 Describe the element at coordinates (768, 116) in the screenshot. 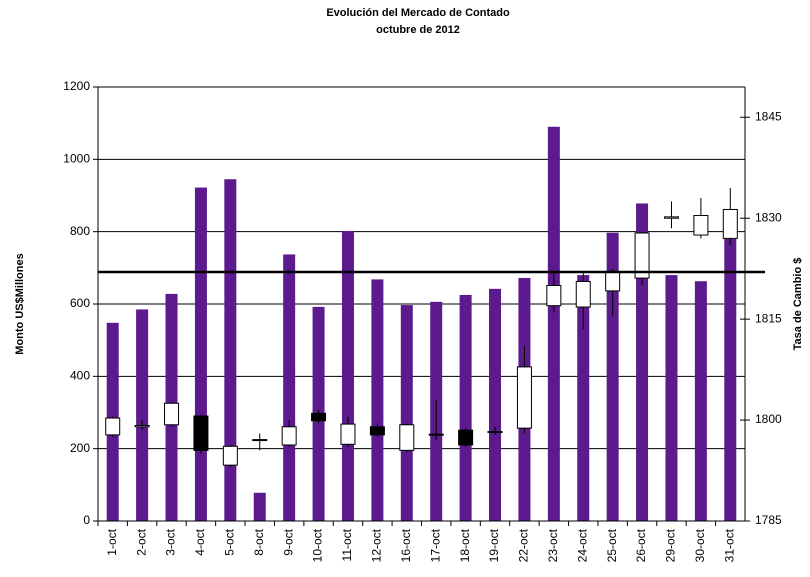

I see `y2-tick-label: 1845` at that location.